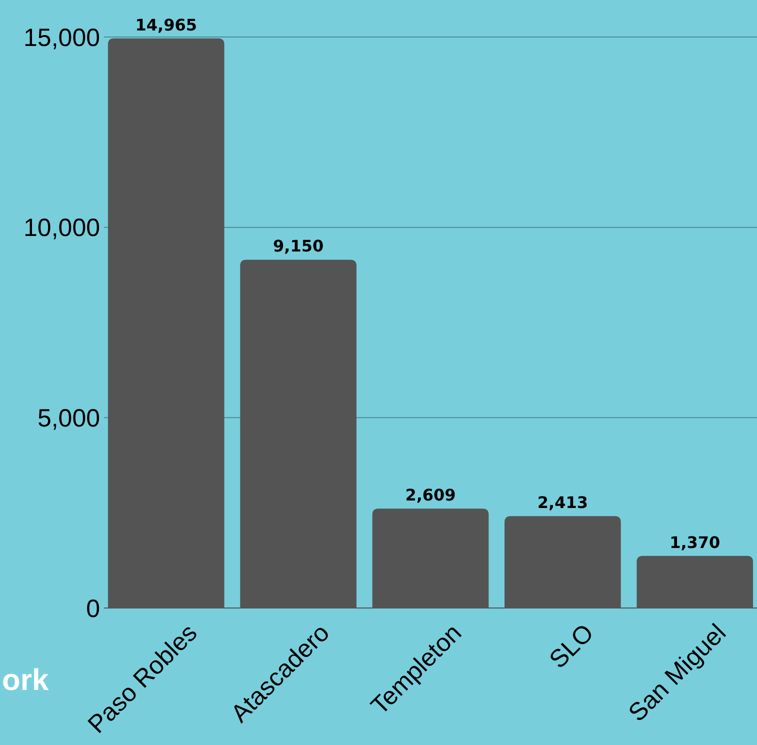  What do you see at coordinates (68, 418) in the screenshot?
I see `y-tick-label: 5,000` at bounding box center [68, 418].